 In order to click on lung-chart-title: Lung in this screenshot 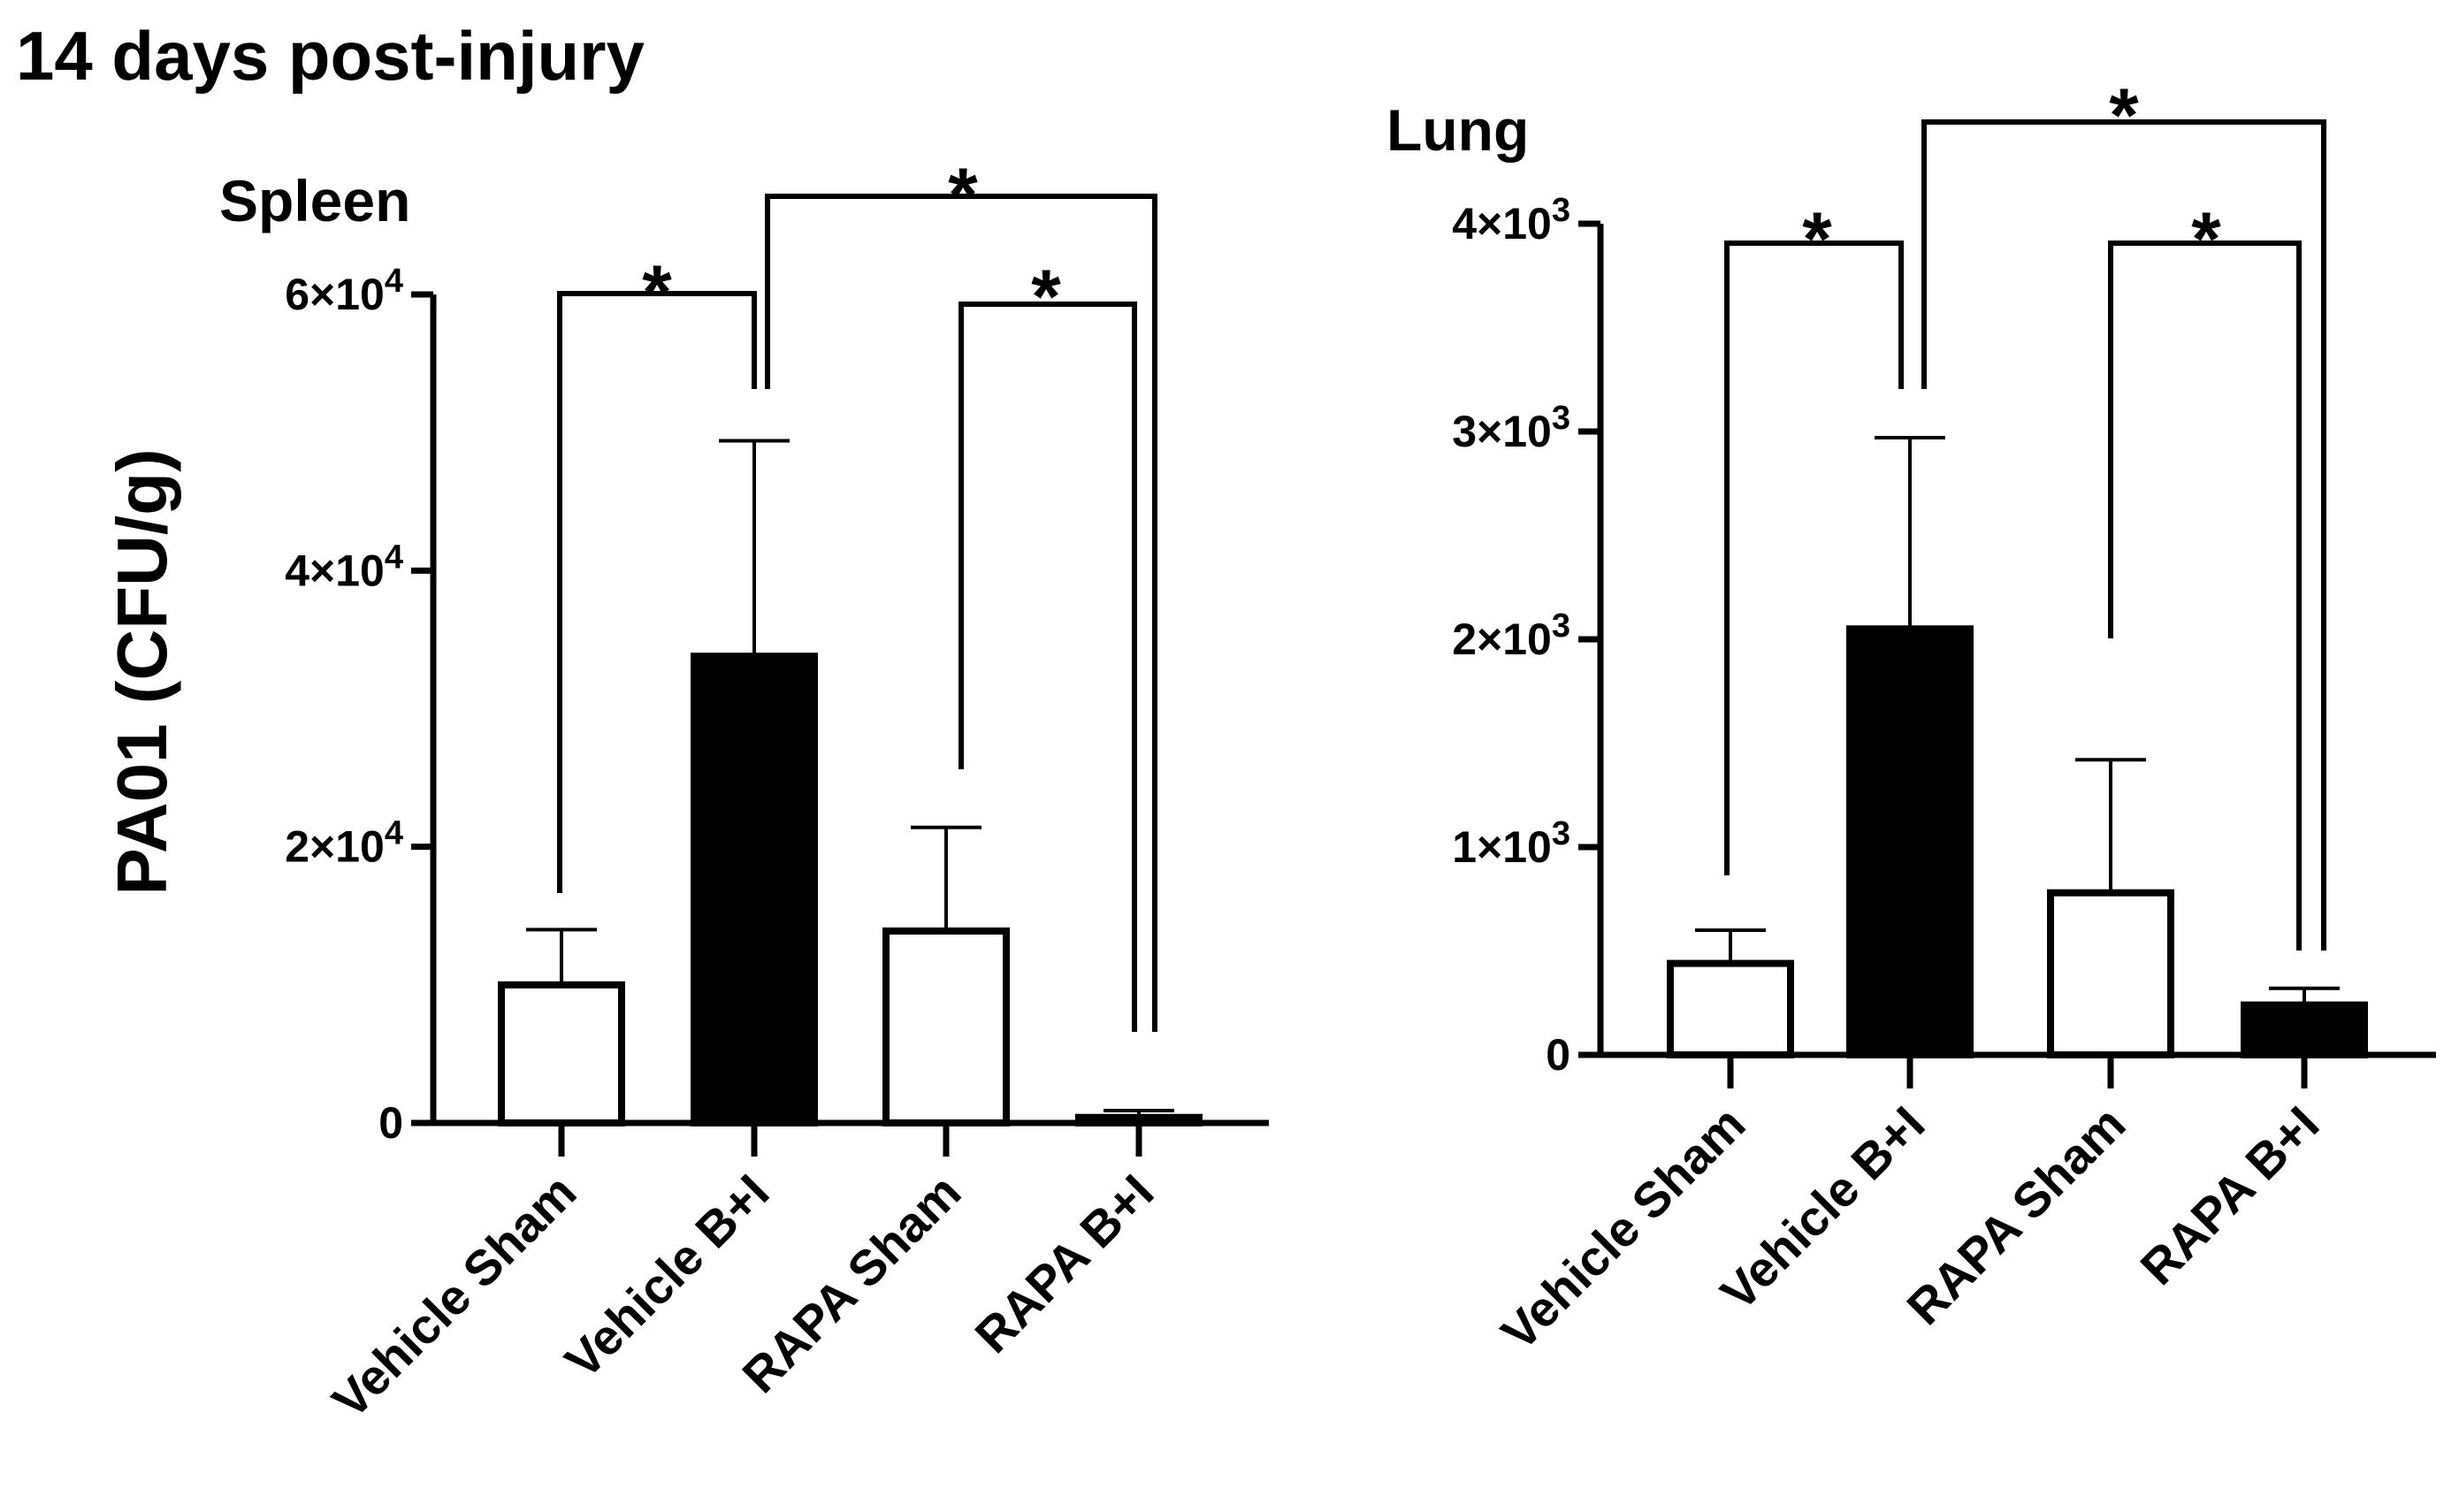, I will do `click(1457, 130)`.